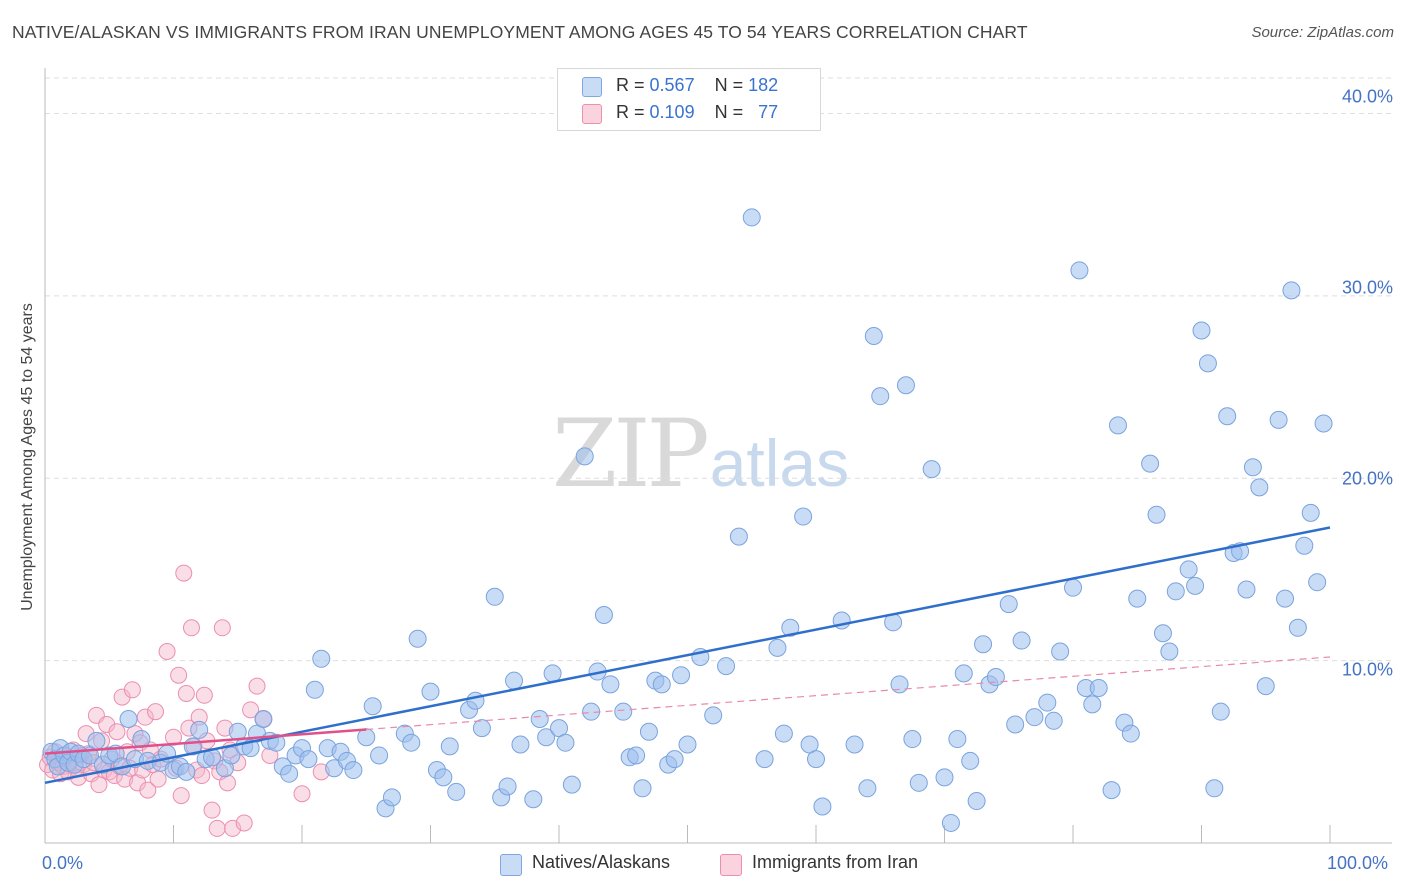  What do you see at coordinates (729, 112) in the screenshot?
I see `n-label: N =` at bounding box center [729, 112].